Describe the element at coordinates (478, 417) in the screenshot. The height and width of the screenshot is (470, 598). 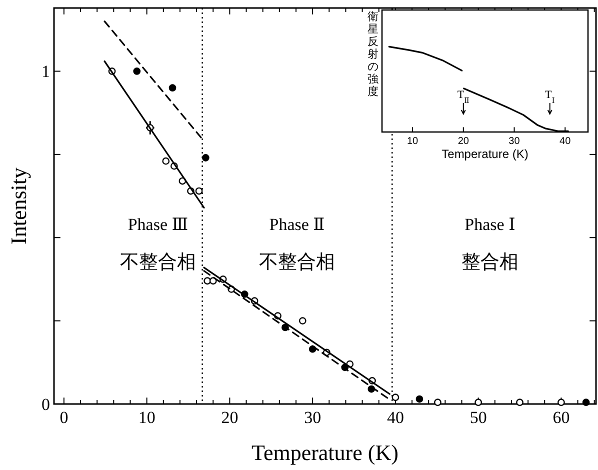
I see `x-tick-label: 50` at that location.